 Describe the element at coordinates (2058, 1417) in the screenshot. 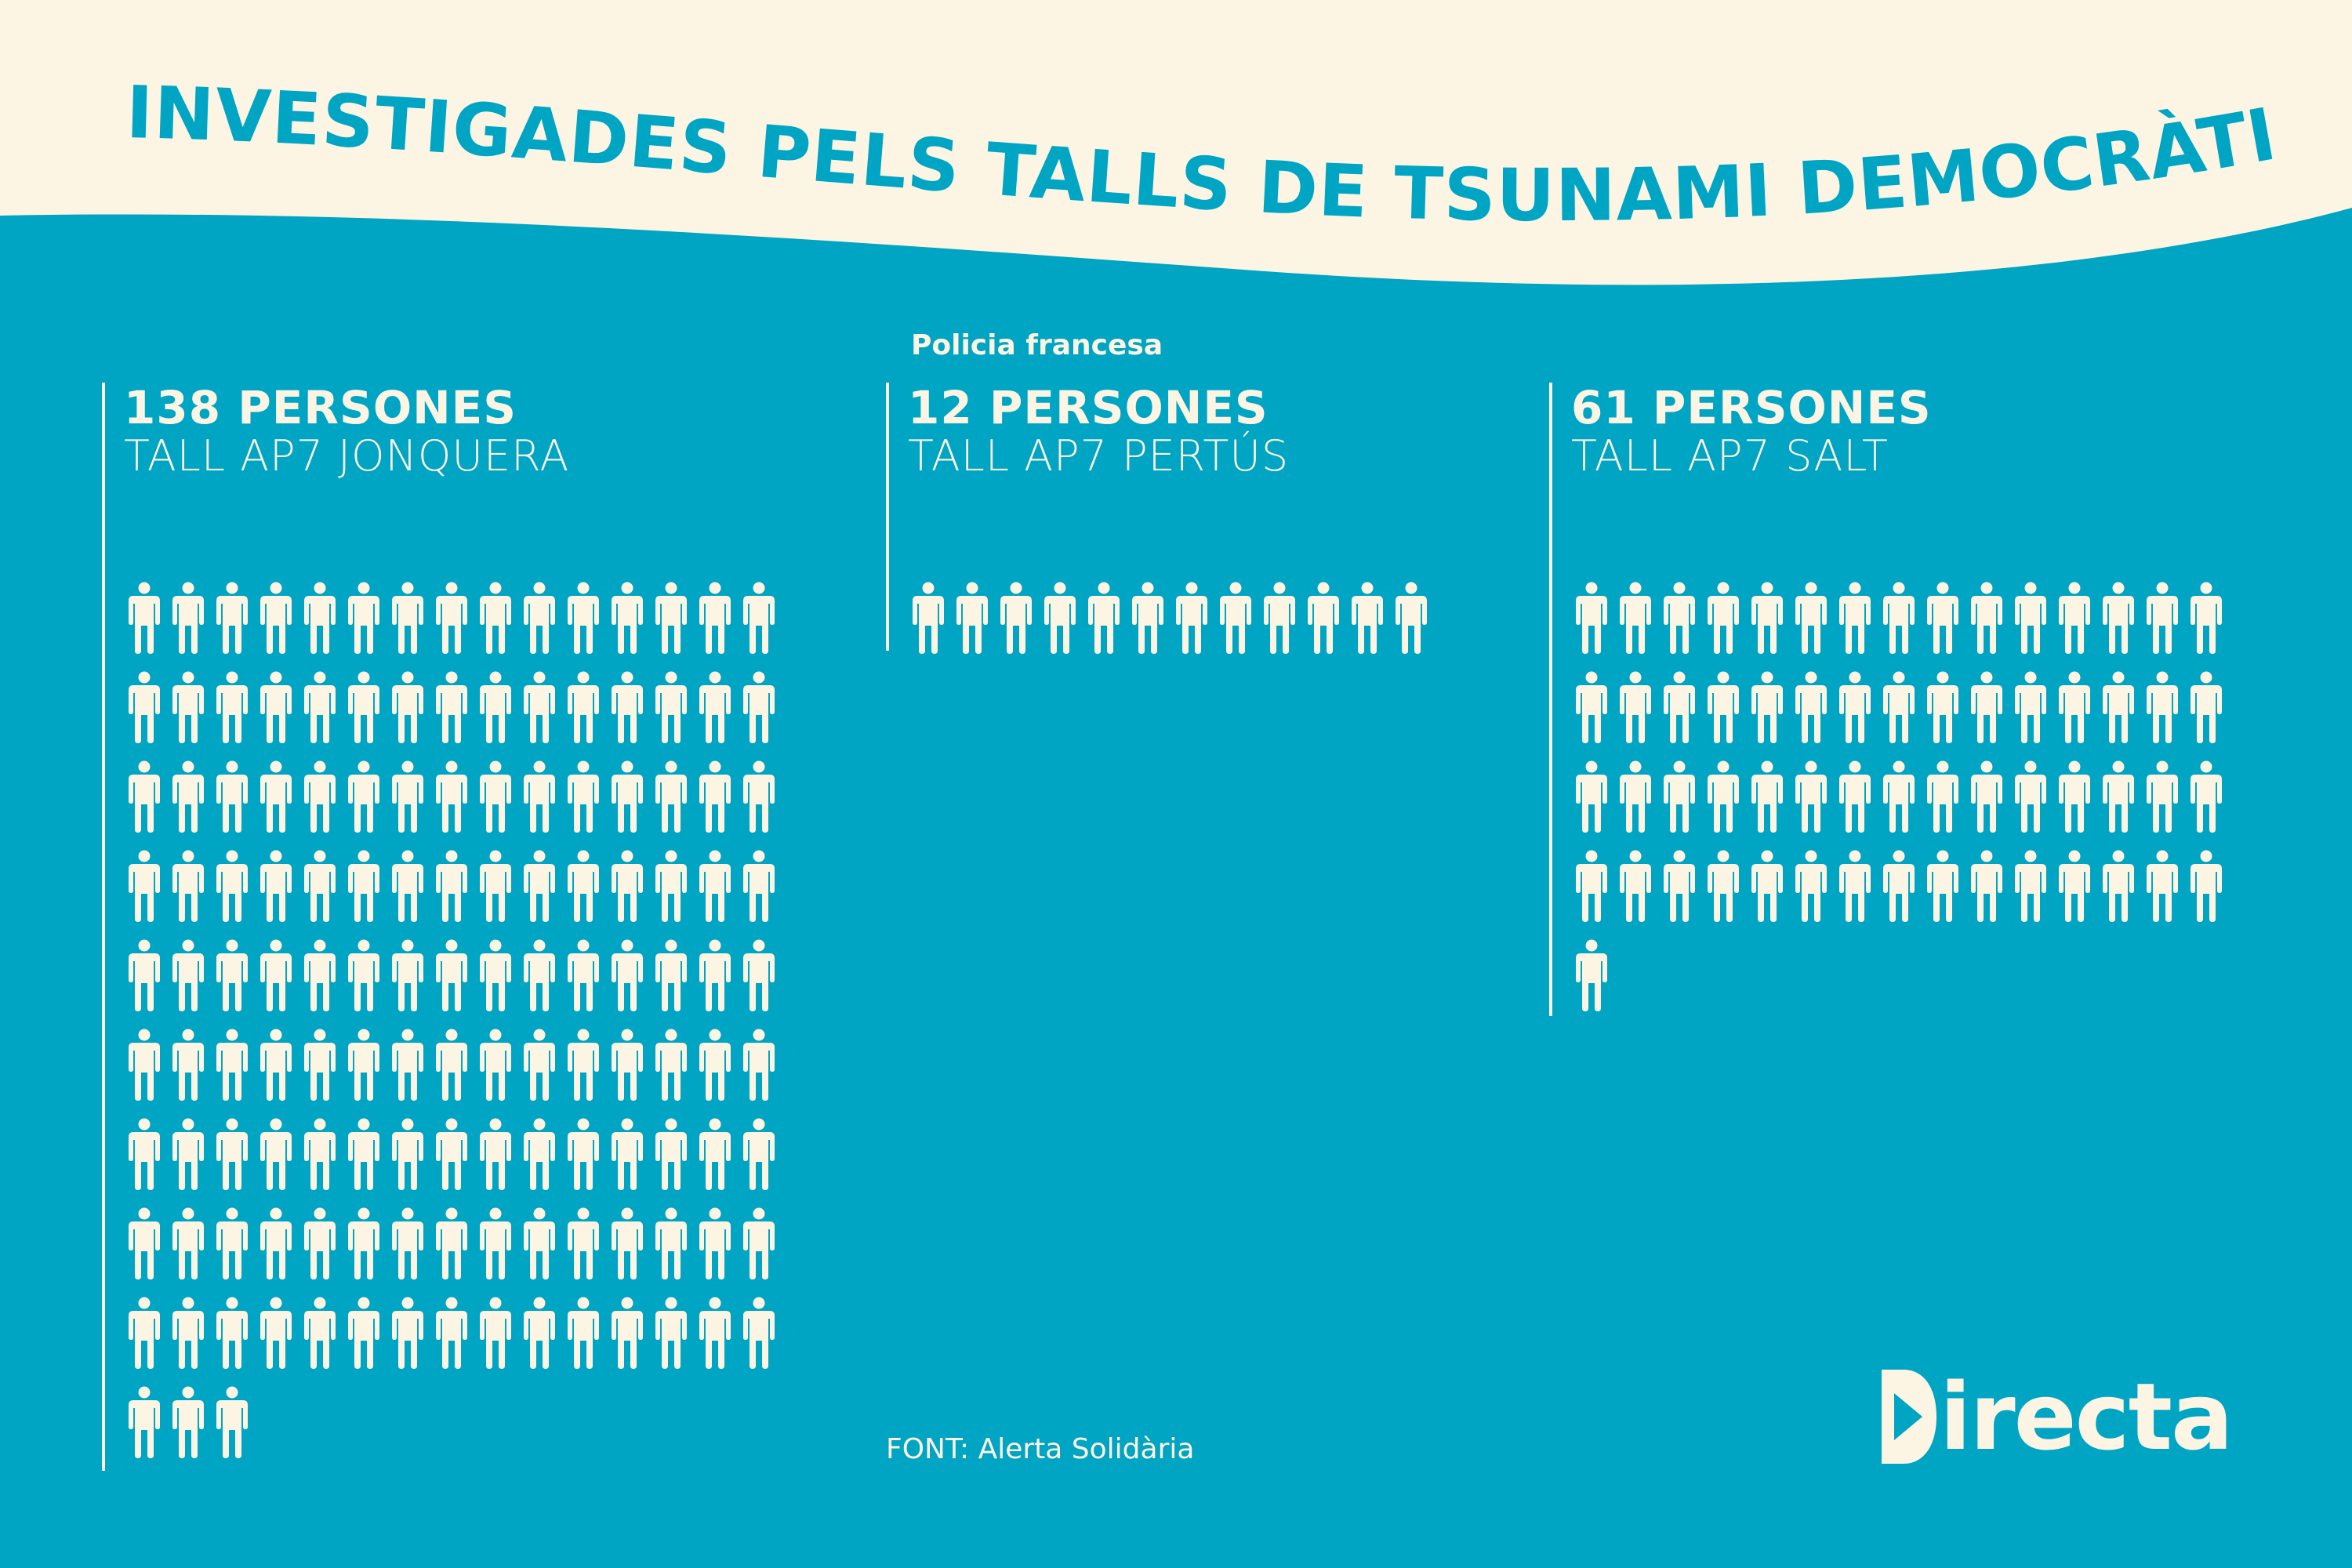

I see `directa-logo: irecta` at that location.